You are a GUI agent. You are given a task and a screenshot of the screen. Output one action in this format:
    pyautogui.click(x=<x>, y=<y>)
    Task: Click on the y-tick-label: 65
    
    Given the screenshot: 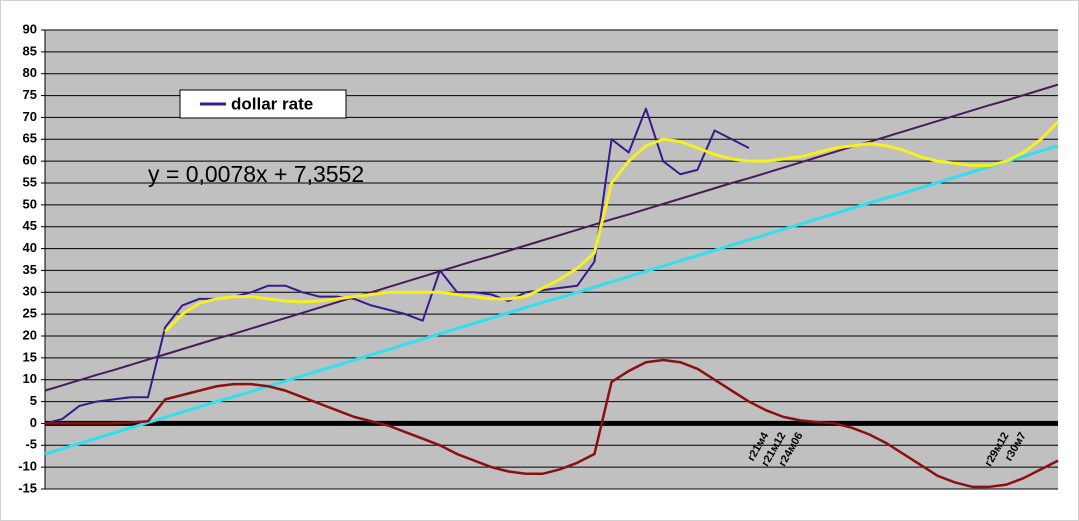 What is the action you would take?
    pyautogui.click(x=30, y=138)
    